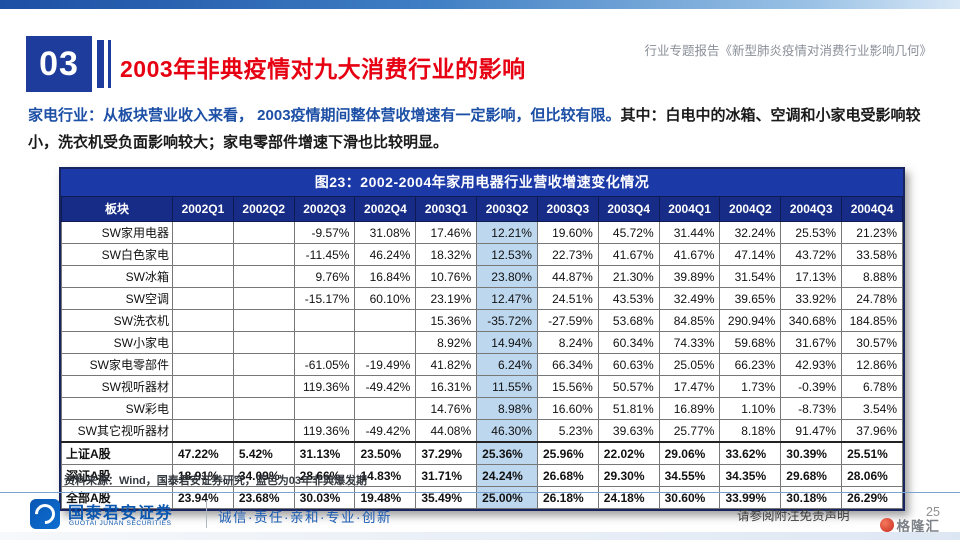  I want to click on section-title: 2003年非典疫情对九大消费行业的影响, so click(323, 69).